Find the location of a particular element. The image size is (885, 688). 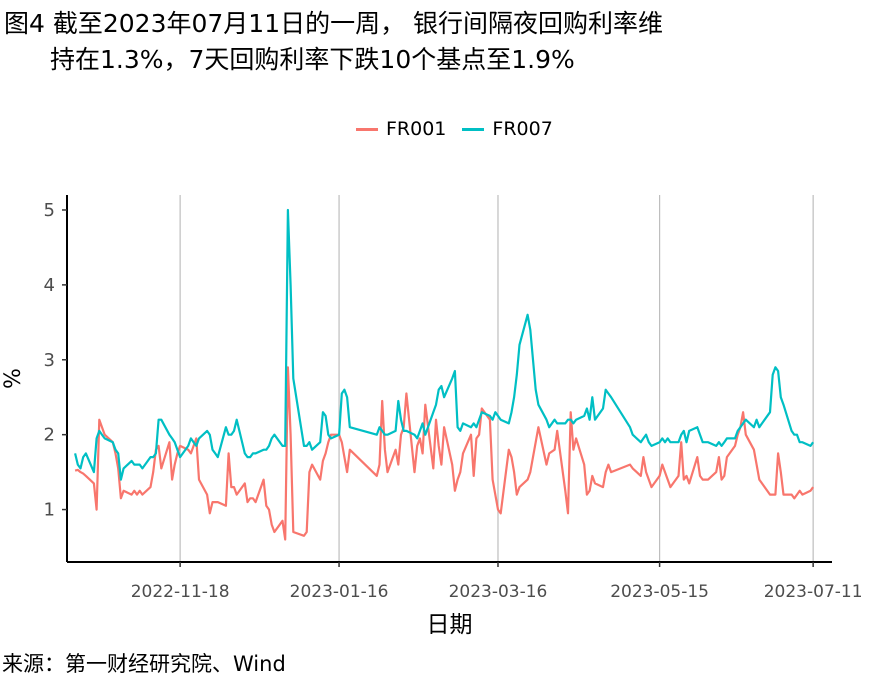

x-tick-label: 2023-05-15 is located at coordinates (659, 592).